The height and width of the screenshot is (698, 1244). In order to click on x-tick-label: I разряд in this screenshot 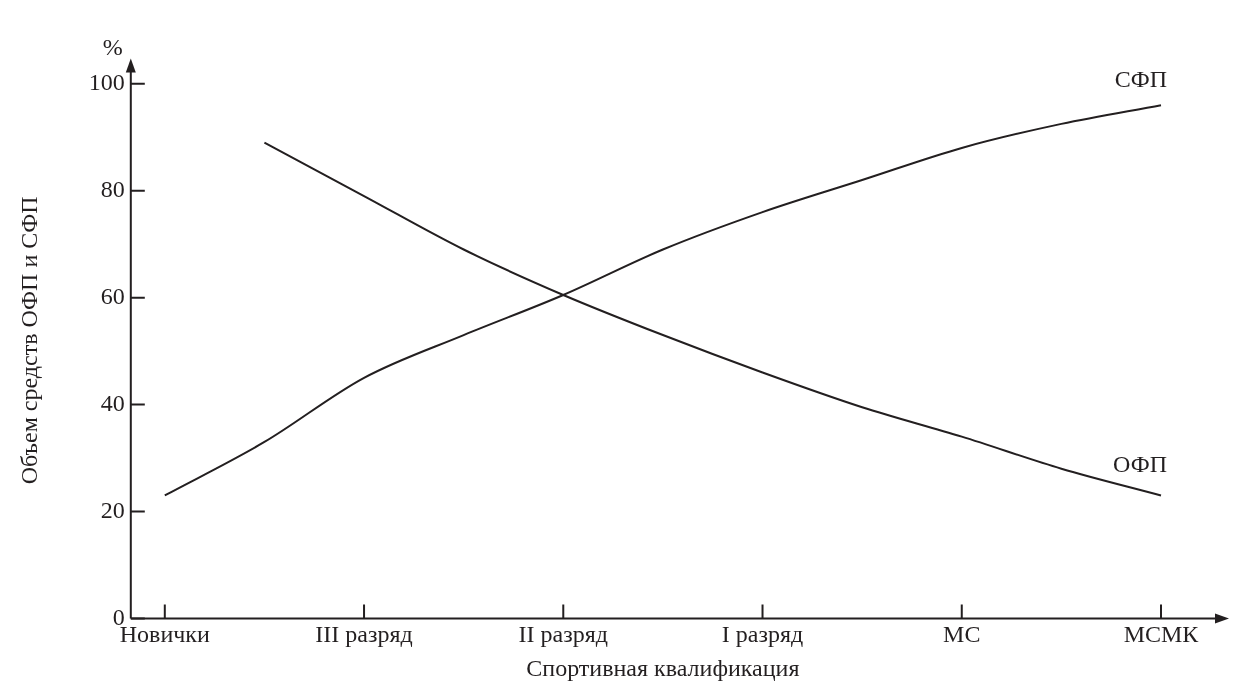, I will do `click(762, 634)`.